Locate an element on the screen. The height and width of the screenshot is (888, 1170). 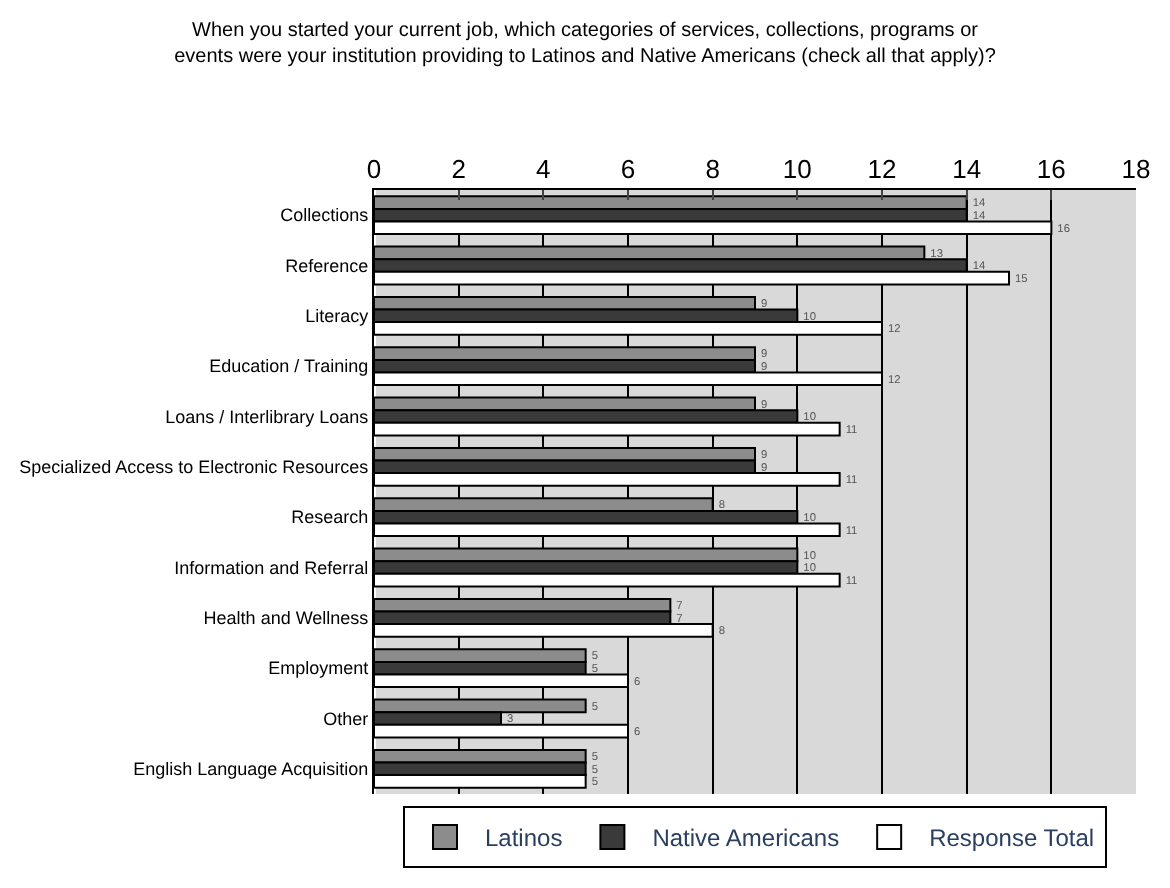
x-tick-label: 4 is located at coordinates (543, 168).